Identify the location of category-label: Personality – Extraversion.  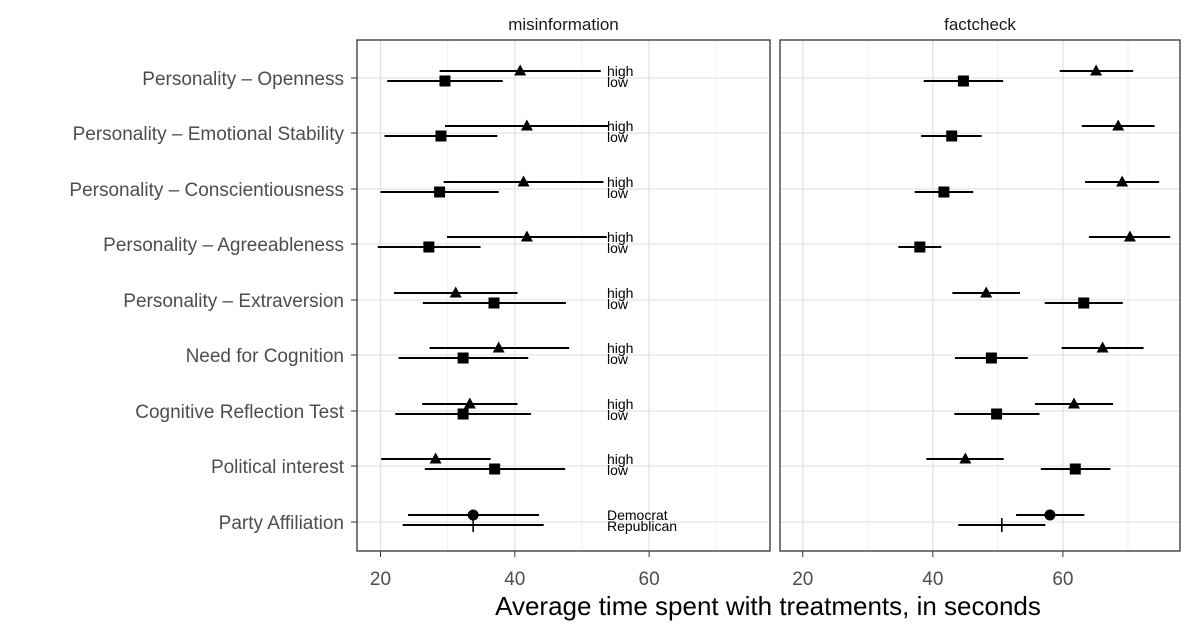
(233, 301).